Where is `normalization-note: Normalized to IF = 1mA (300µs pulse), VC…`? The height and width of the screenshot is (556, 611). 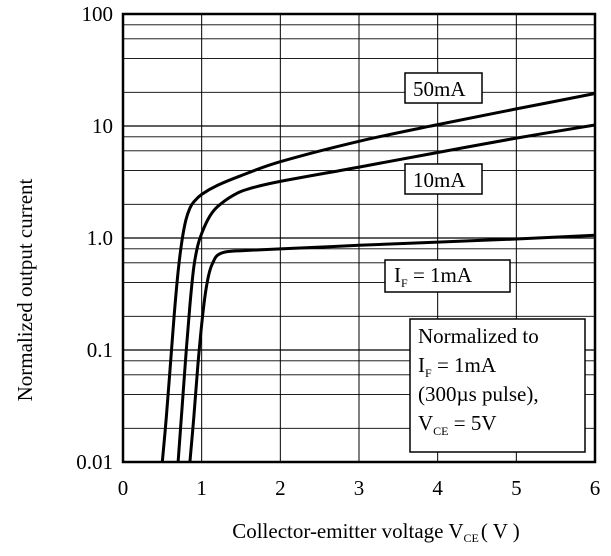 normalization-note: Normalized to IF = 1mA (300µs pulse), VC… is located at coordinates (497, 385).